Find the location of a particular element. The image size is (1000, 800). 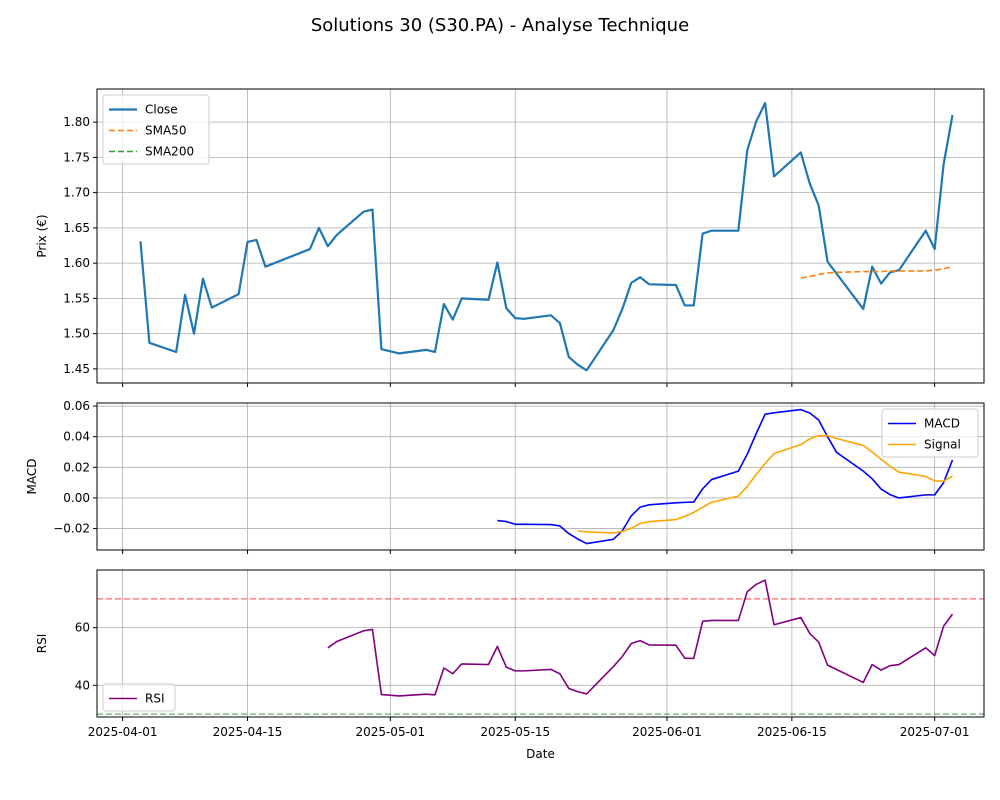

legend: Close SMA50 SMA200 is located at coordinates (156, 129).